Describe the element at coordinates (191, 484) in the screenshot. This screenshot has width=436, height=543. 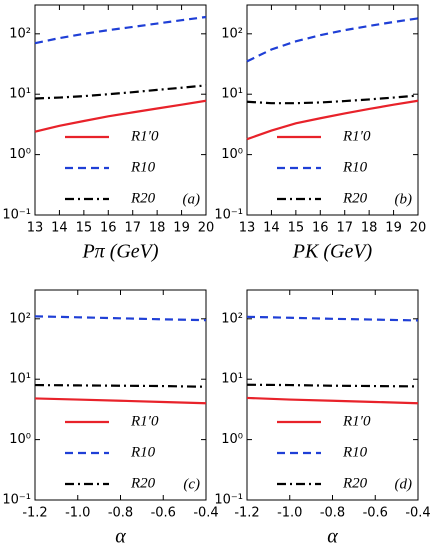
I see `panel-label: (c)` at that location.